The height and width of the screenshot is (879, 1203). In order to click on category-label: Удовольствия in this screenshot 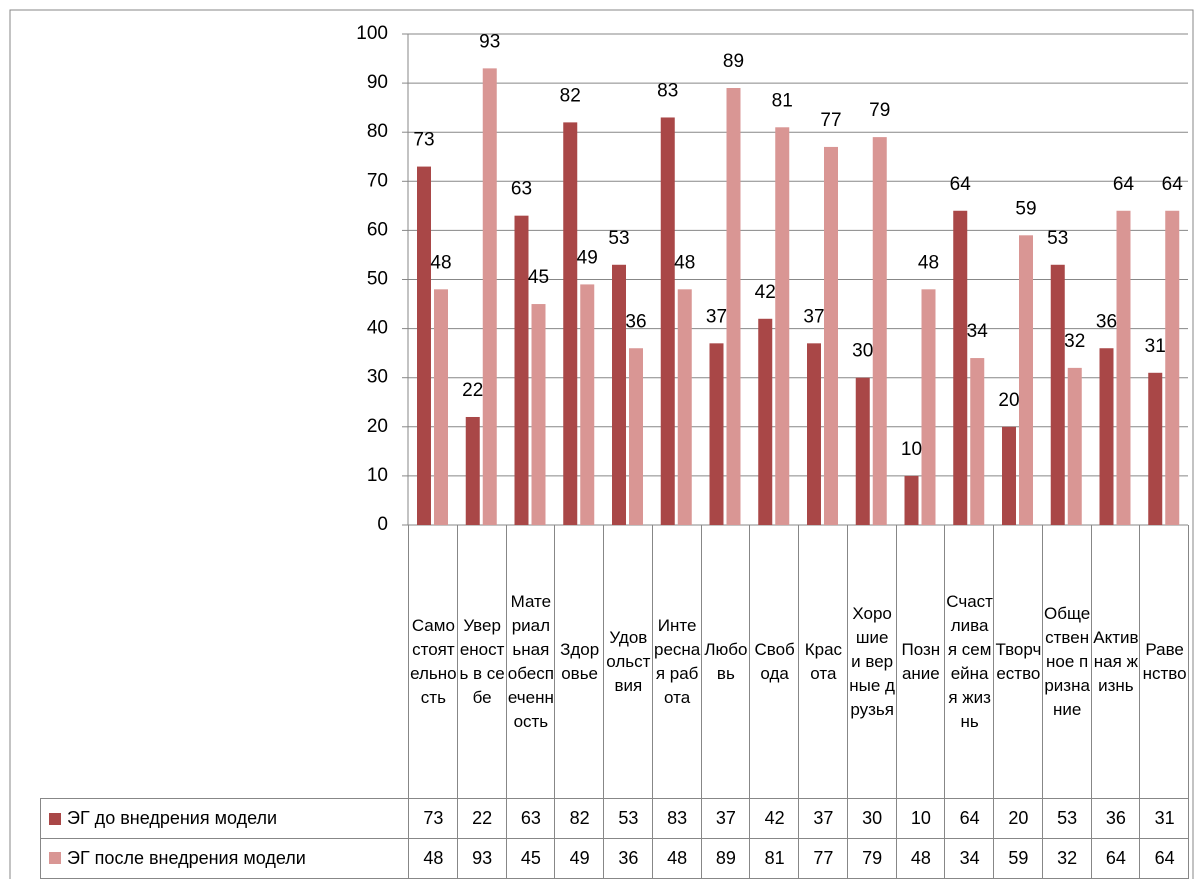, I will do `click(628, 662)`.